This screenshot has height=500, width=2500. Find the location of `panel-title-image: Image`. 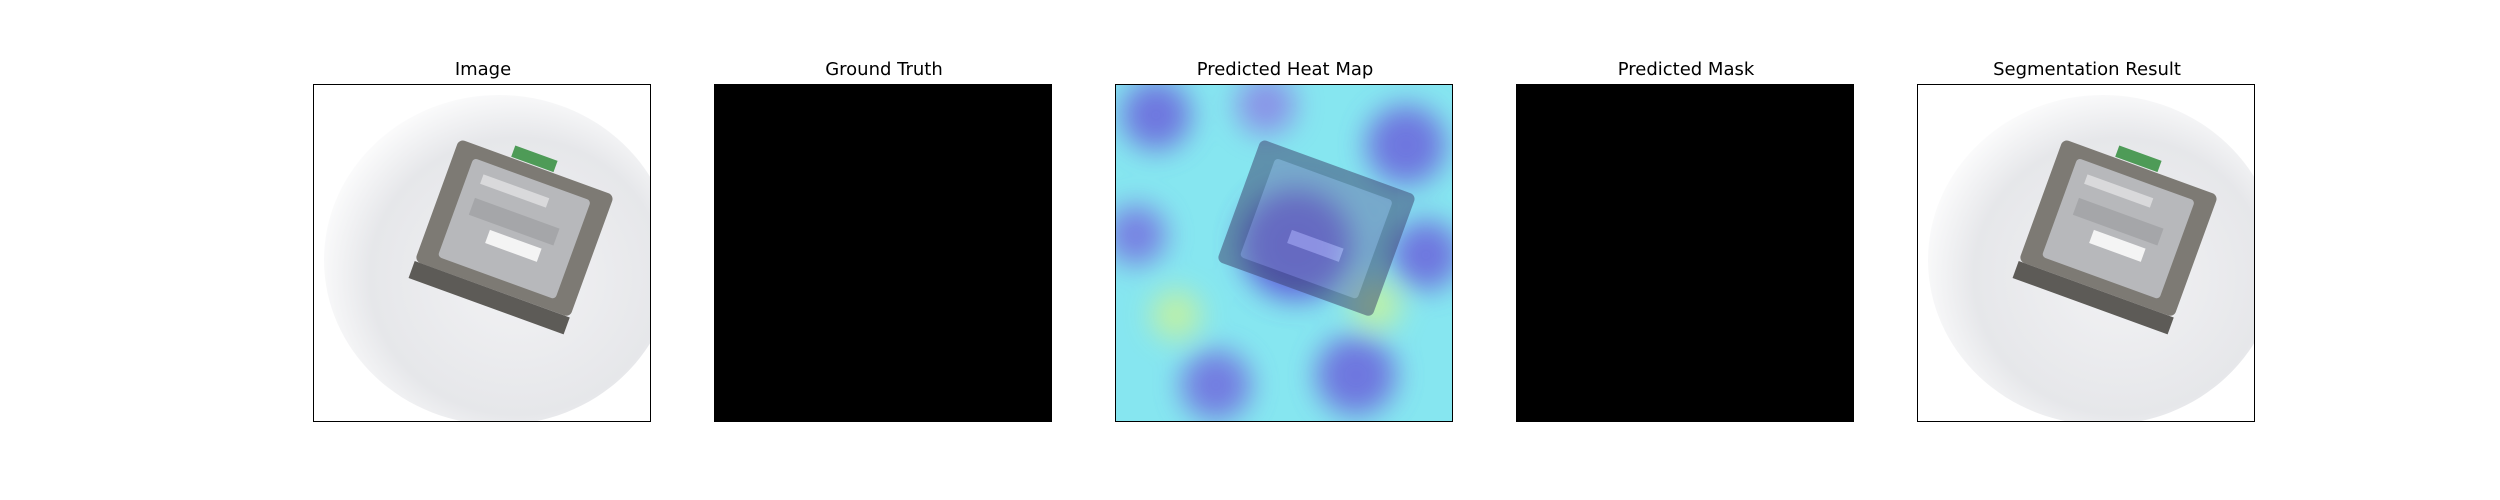

panel-title-image: Image is located at coordinates (483, 69).